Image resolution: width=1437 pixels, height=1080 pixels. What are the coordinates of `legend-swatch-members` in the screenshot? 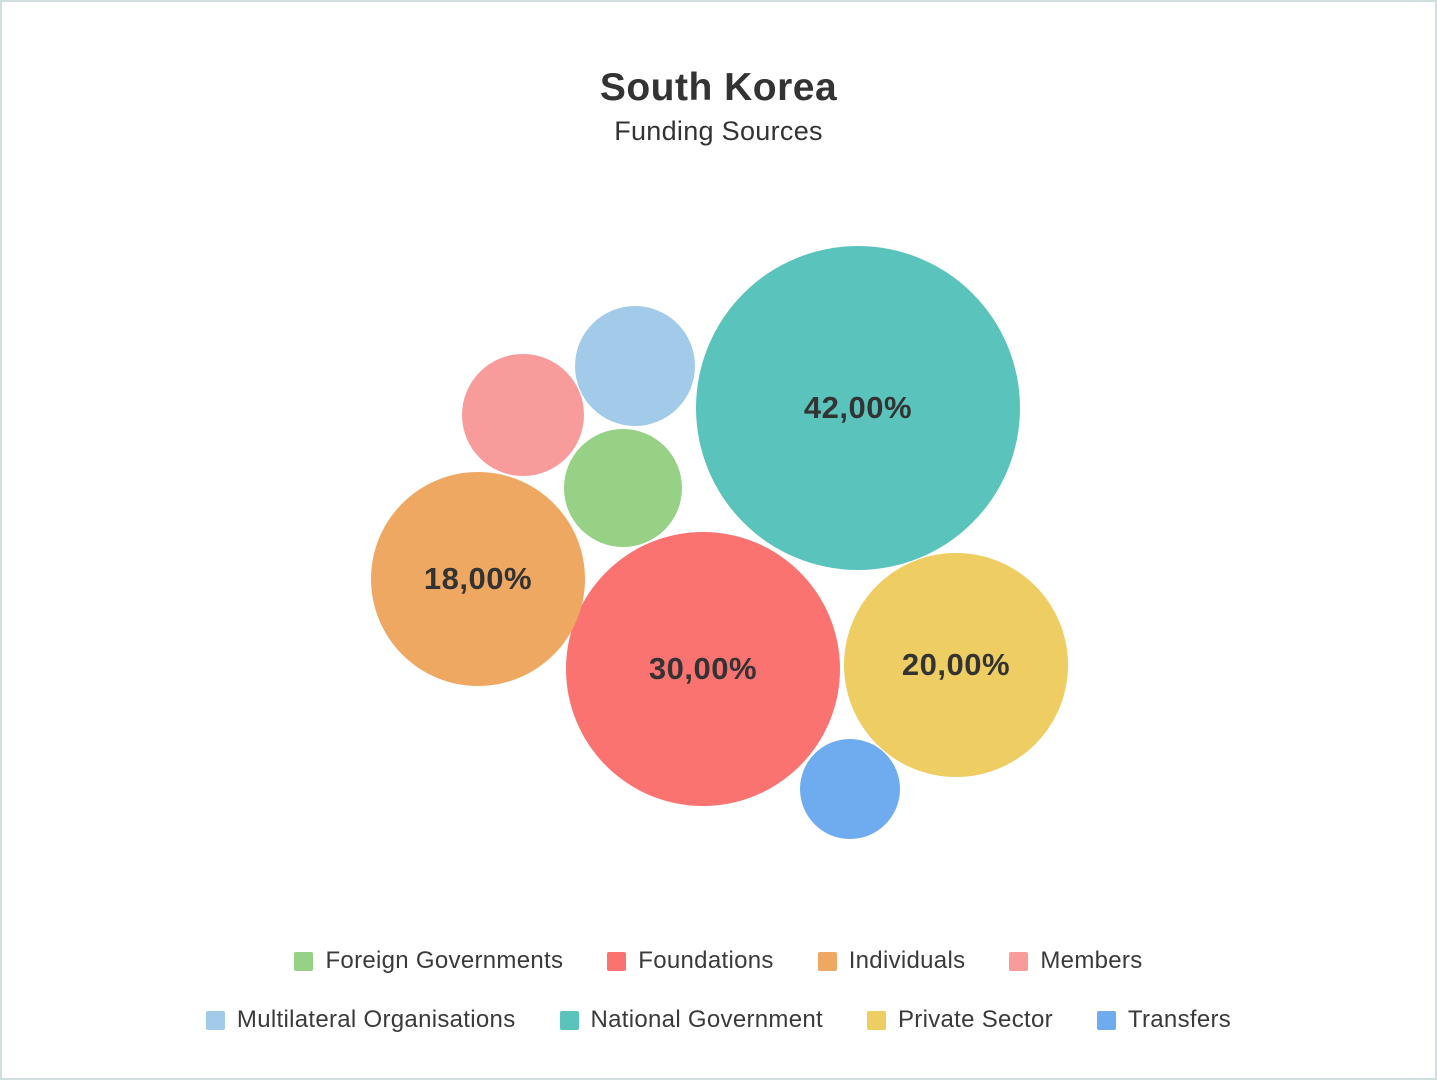 It's located at (1019, 961).